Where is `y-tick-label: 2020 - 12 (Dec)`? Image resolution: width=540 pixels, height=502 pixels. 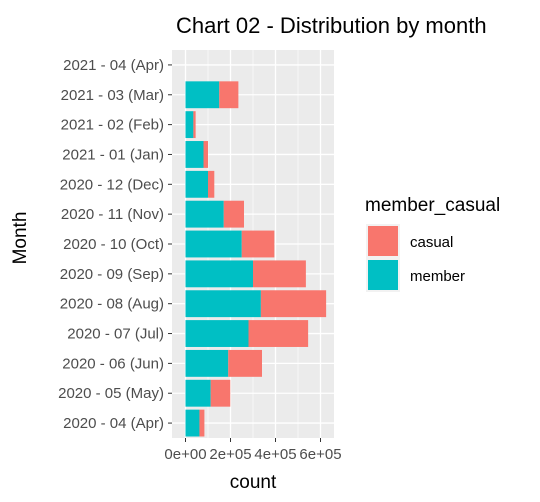
y-tick-label: 2020 - 12 (Dec) is located at coordinates (112, 184).